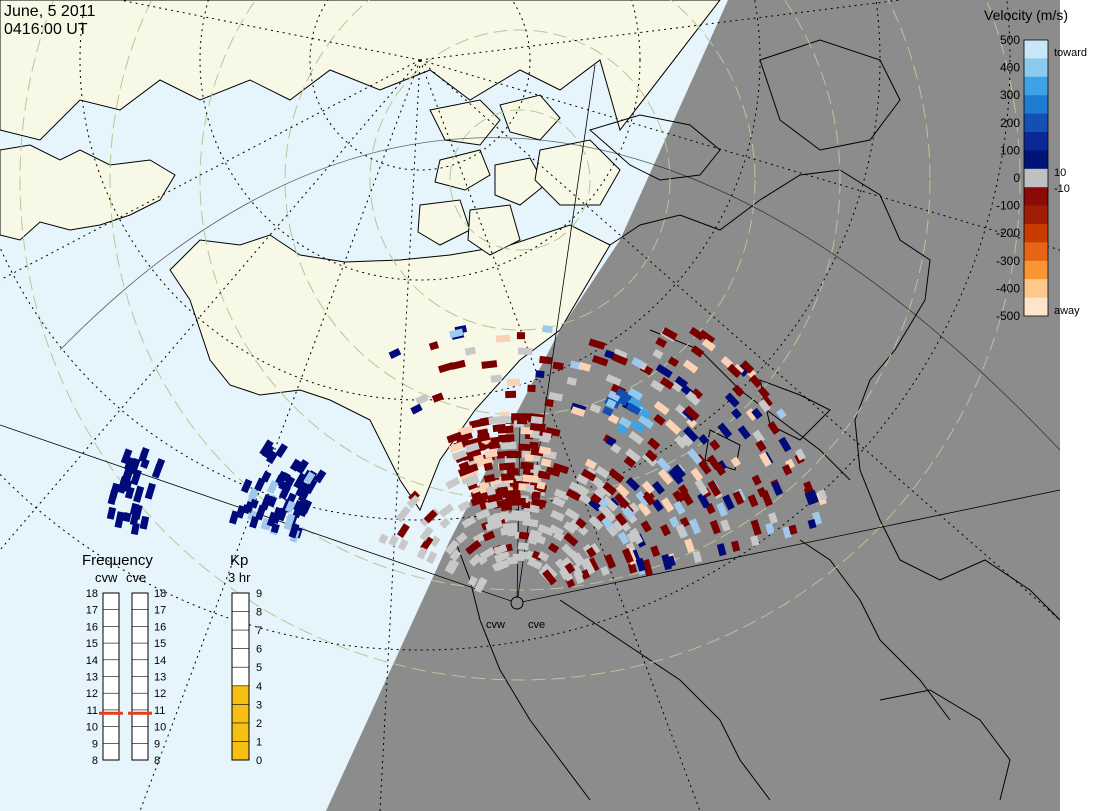 This screenshot has width=1094, height=811. What do you see at coordinates (1010, 123) in the screenshot?
I see `velocity-tick-label: 200` at bounding box center [1010, 123].